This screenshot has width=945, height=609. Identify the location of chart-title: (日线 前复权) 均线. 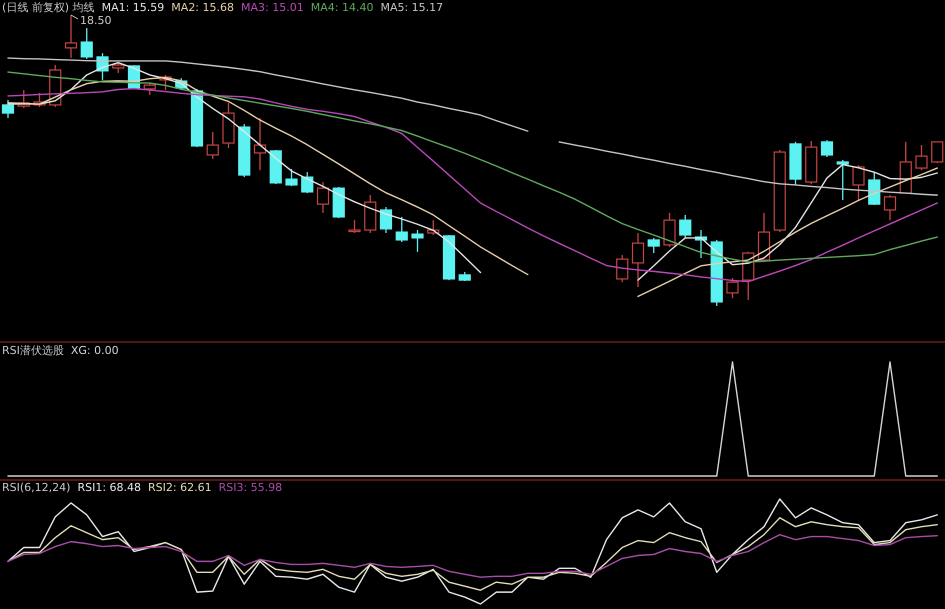
(48, 7).